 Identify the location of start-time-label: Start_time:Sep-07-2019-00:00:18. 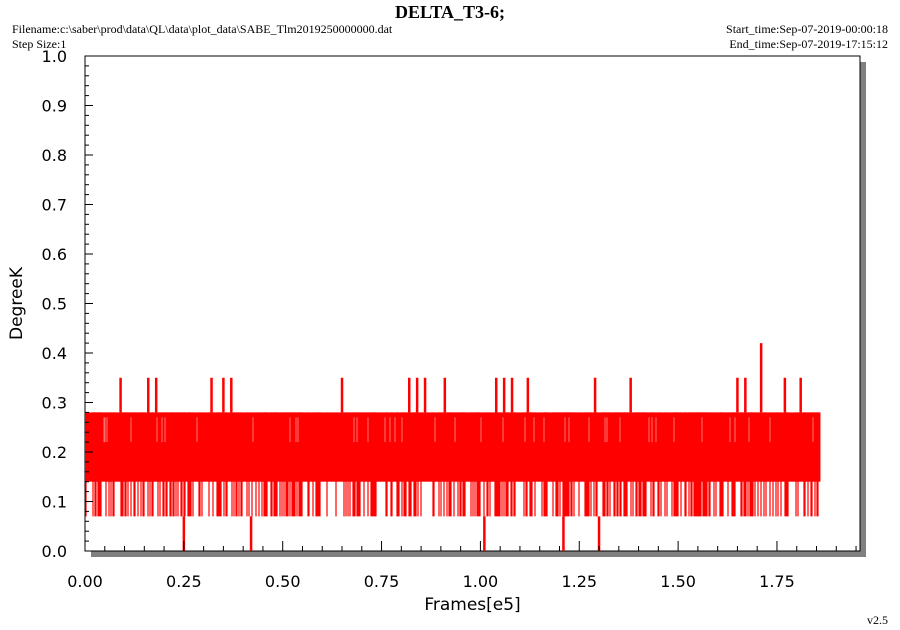
(807, 29).